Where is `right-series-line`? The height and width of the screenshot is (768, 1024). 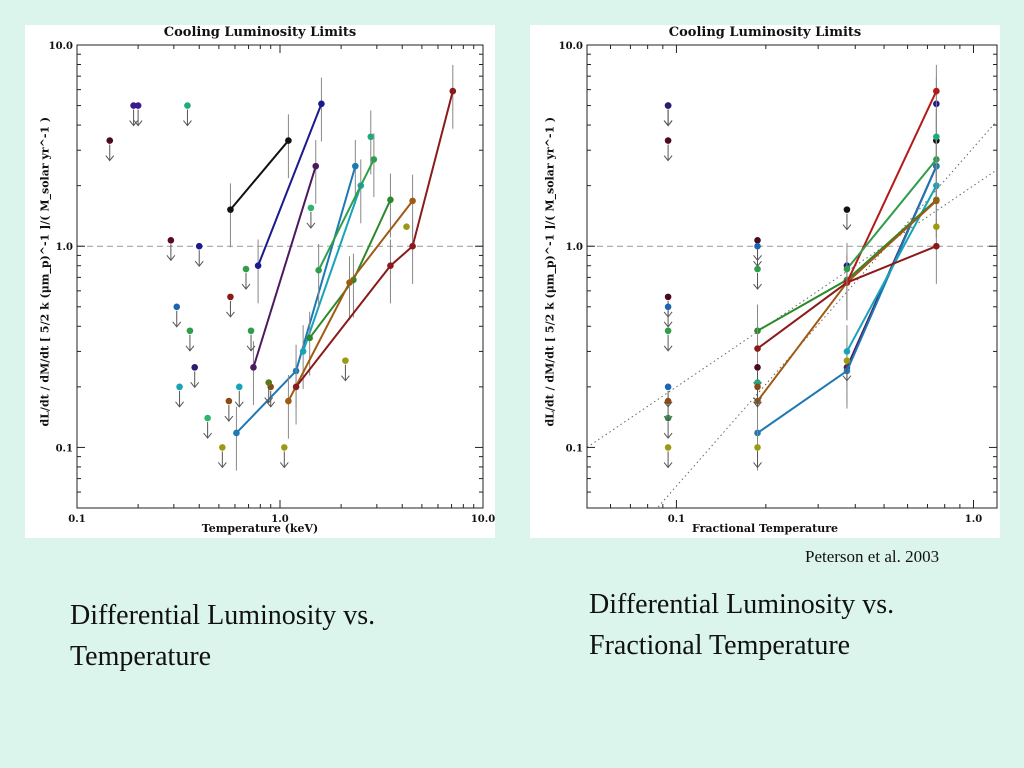
right-series-line is located at coordinates (892, 214).